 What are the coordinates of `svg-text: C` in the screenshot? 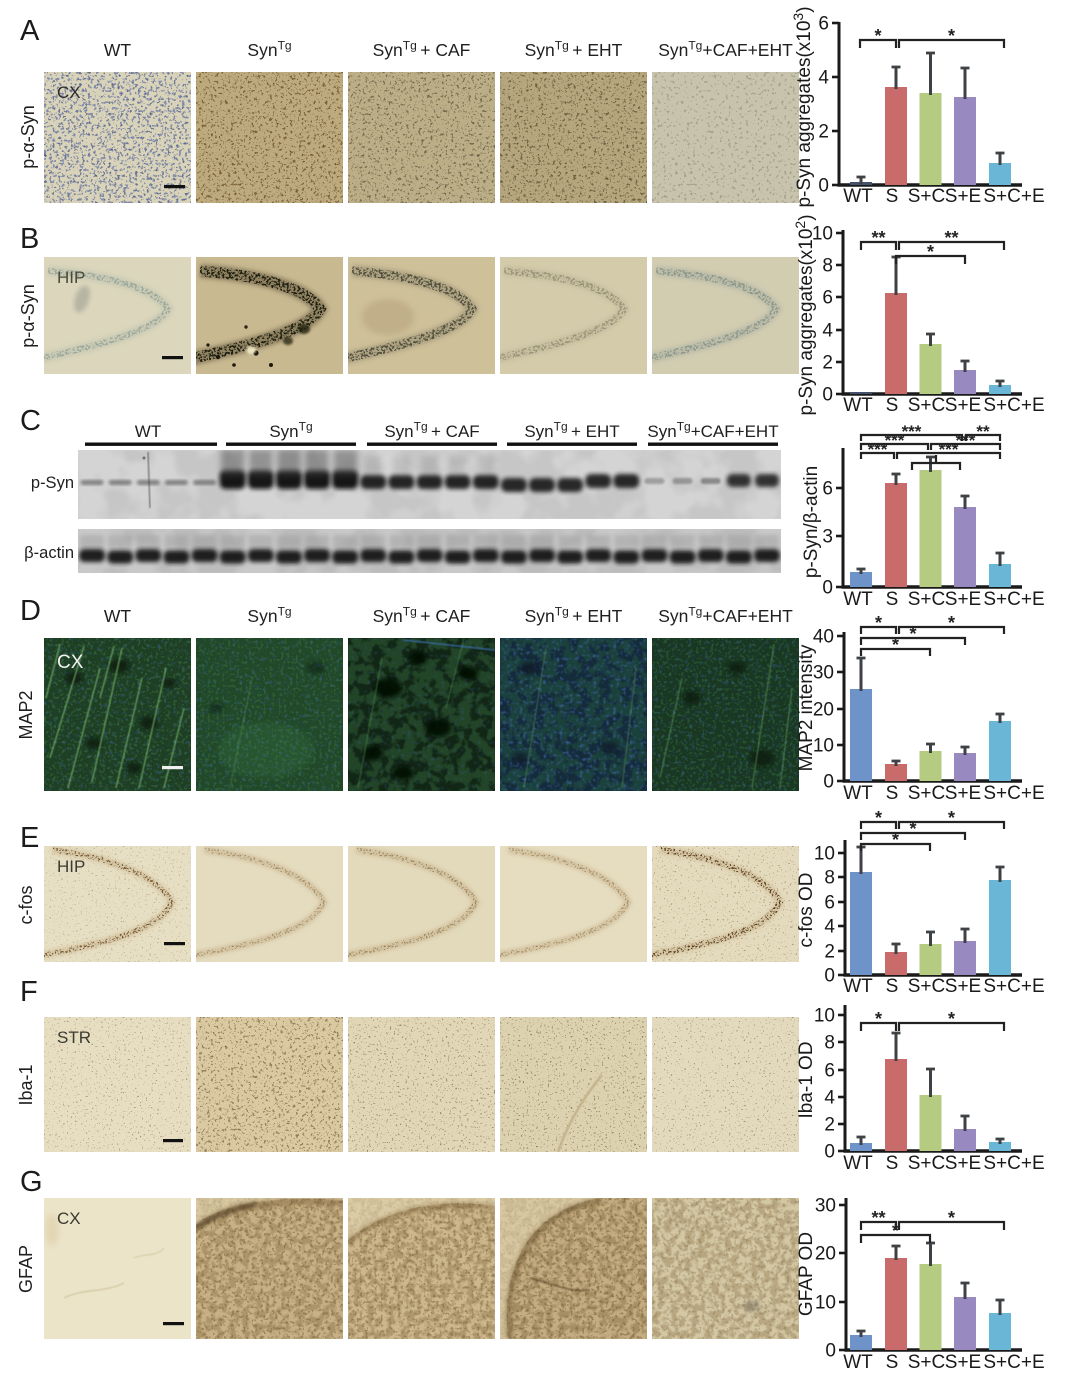 It's located at (30, 421).